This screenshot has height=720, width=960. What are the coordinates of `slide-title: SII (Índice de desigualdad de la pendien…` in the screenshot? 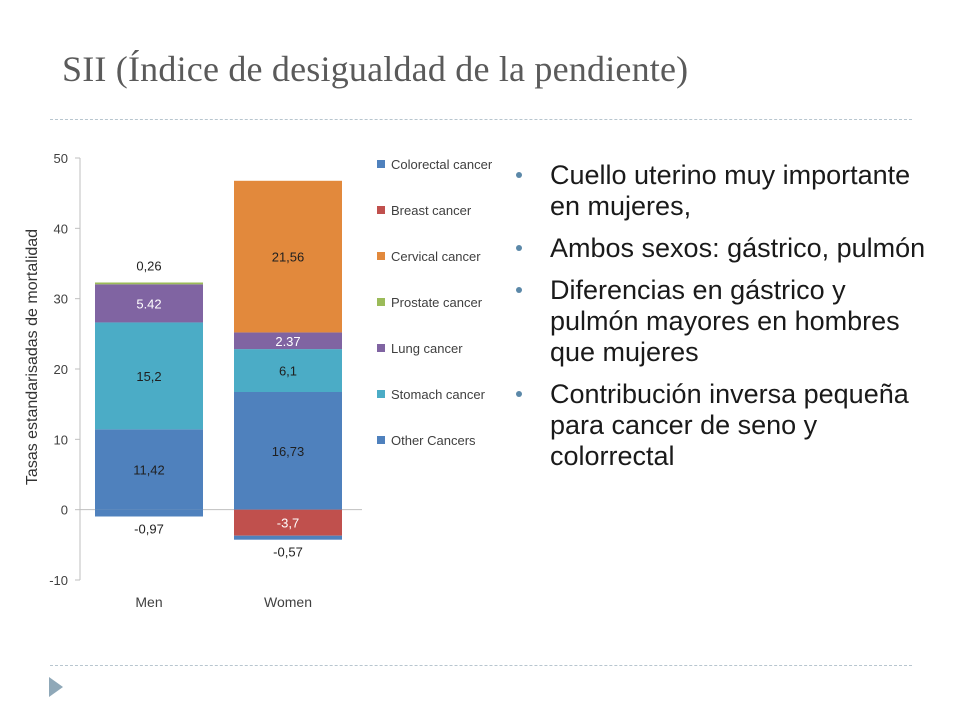 It's located at (375, 69).